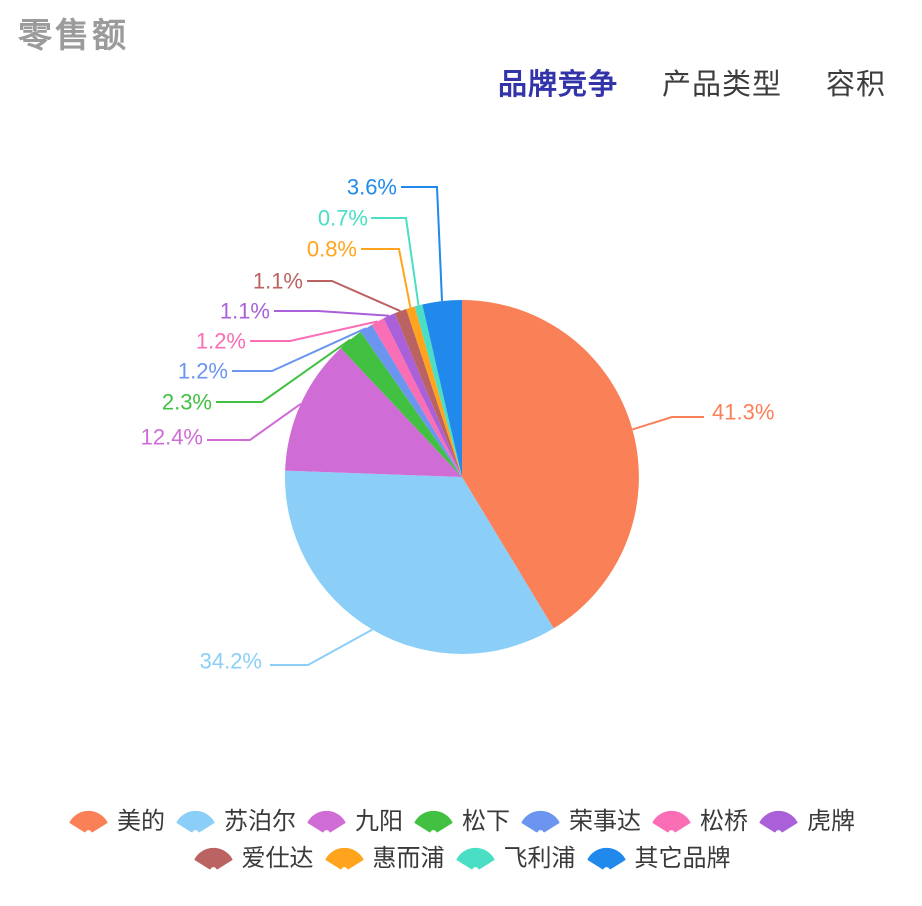 The height and width of the screenshot is (906, 922). I want to click on legend-row-1: 美的 苏泊尔 九阳 松下 荣事达 松桥 虎牌, so click(461, 821).